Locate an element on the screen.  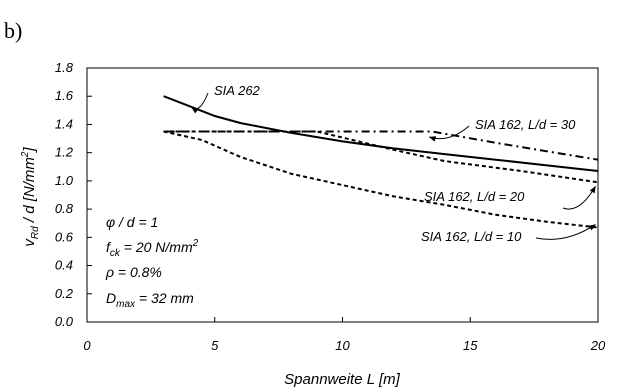
annotation-label-0: SIA 262 is located at coordinates (237, 90).